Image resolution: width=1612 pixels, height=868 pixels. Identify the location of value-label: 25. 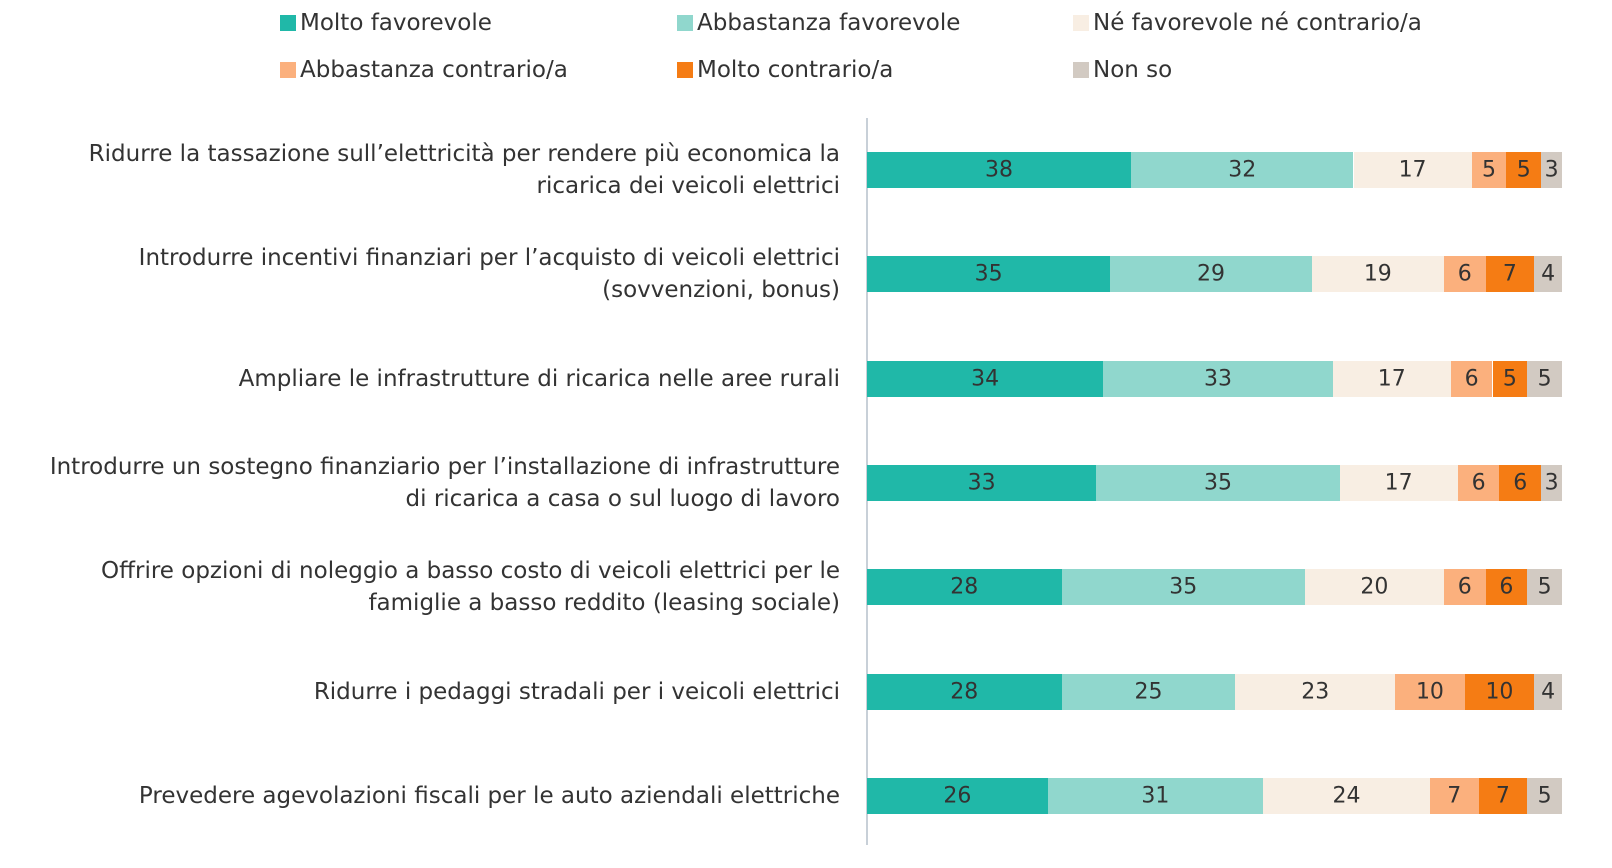
(1148, 691).